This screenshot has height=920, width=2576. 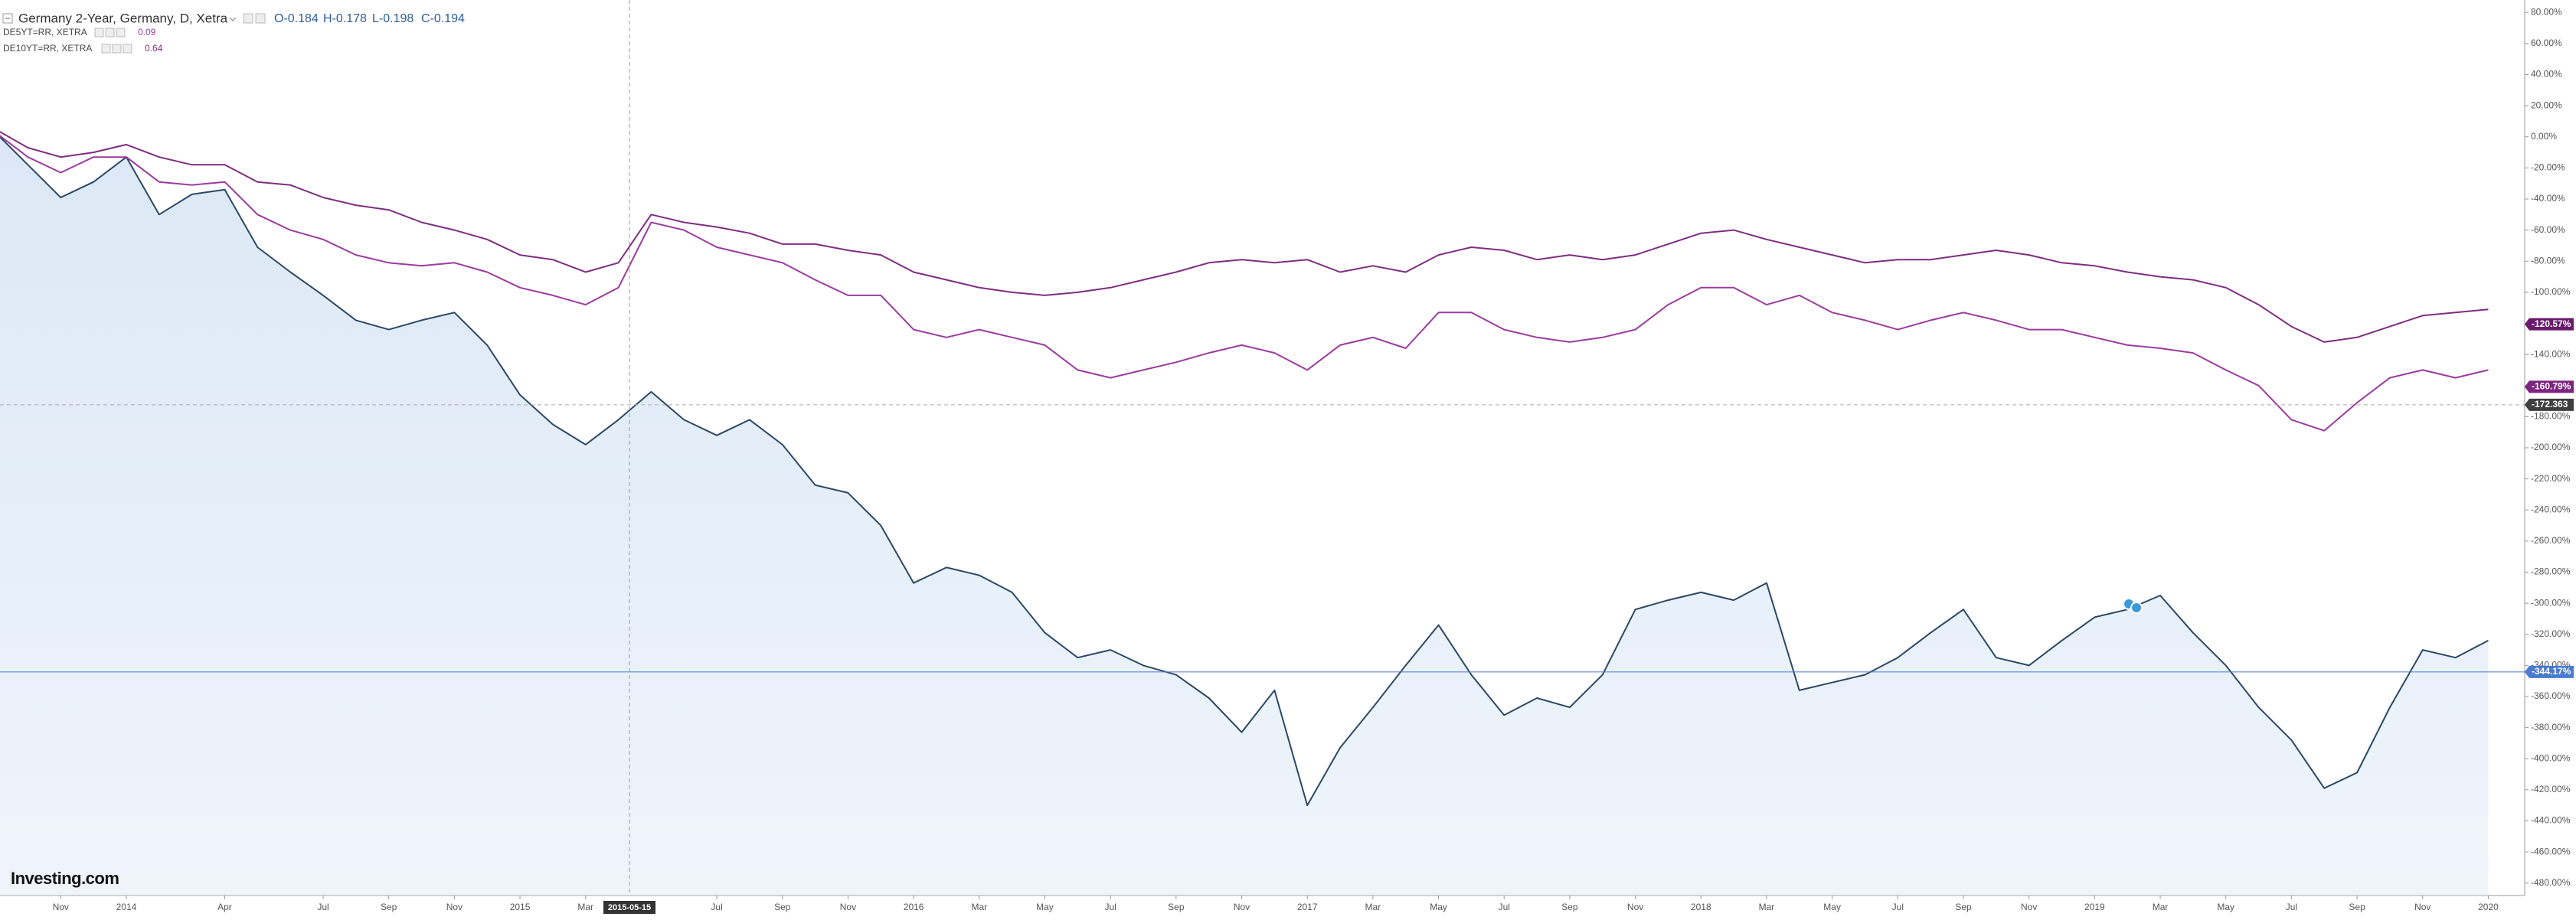 What do you see at coordinates (47, 48) in the screenshot?
I see `legend-entry: DE10YT=RR, XETRA` at bounding box center [47, 48].